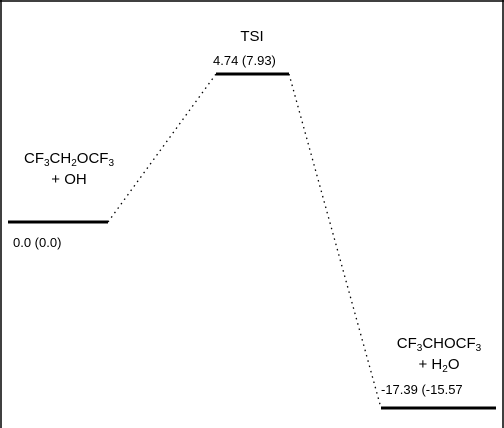 This screenshot has width=504, height=428. Describe the element at coordinates (422, 389) in the screenshot. I see `product-energy: -17.39 (-15.57` at that location.